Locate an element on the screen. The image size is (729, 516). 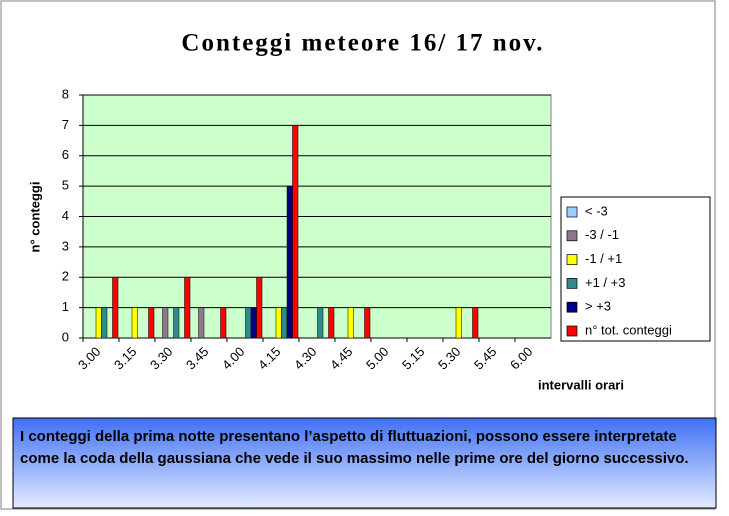
legend-label: < -3 is located at coordinates (596, 210).